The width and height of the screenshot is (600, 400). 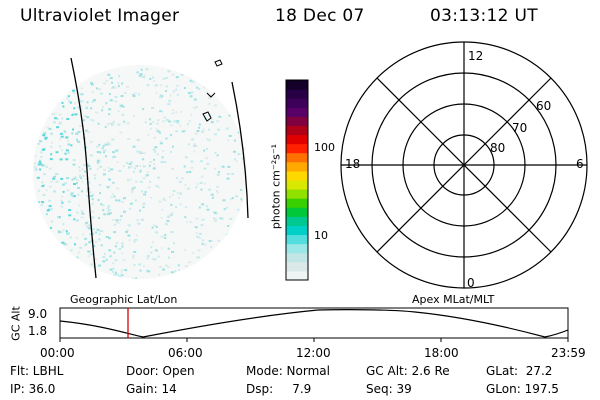 I want to click on altitude-curve, so click(x=314, y=323).